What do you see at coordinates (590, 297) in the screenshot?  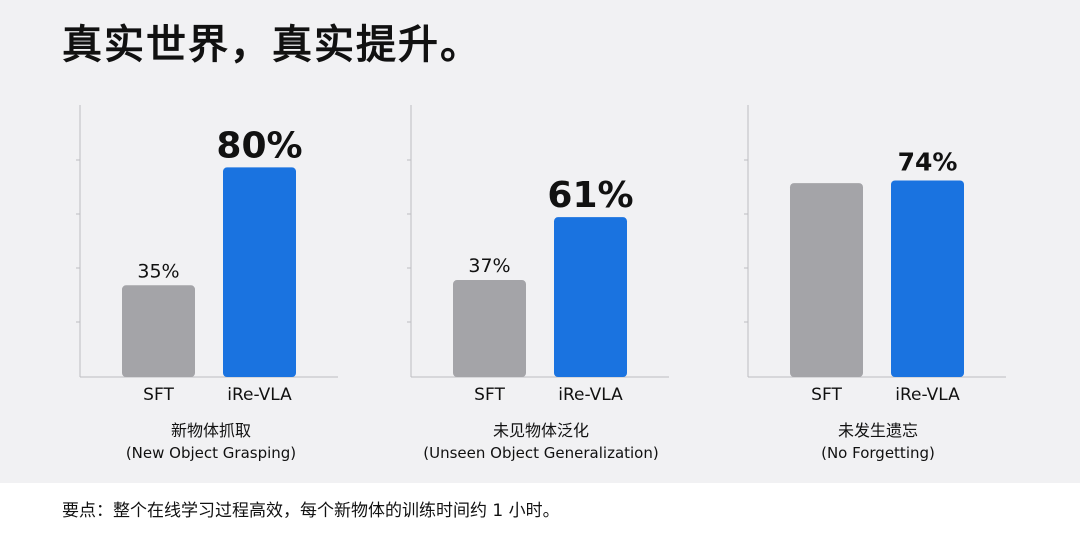 I see `chart-2-bar-ire-vla` at bounding box center [590, 297].